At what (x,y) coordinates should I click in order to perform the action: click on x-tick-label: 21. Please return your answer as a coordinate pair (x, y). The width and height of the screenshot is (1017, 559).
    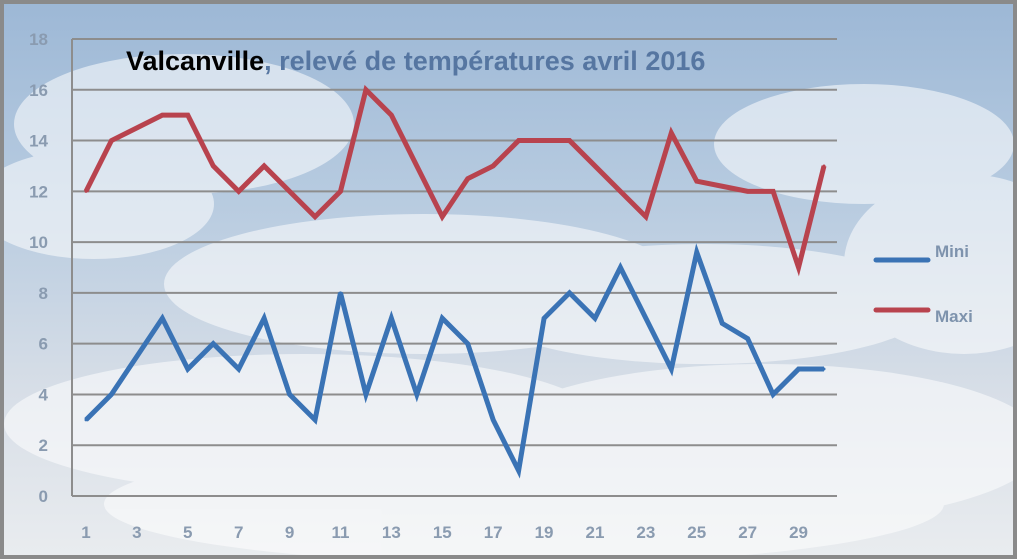
    Looking at the image, I should click on (595, 532).